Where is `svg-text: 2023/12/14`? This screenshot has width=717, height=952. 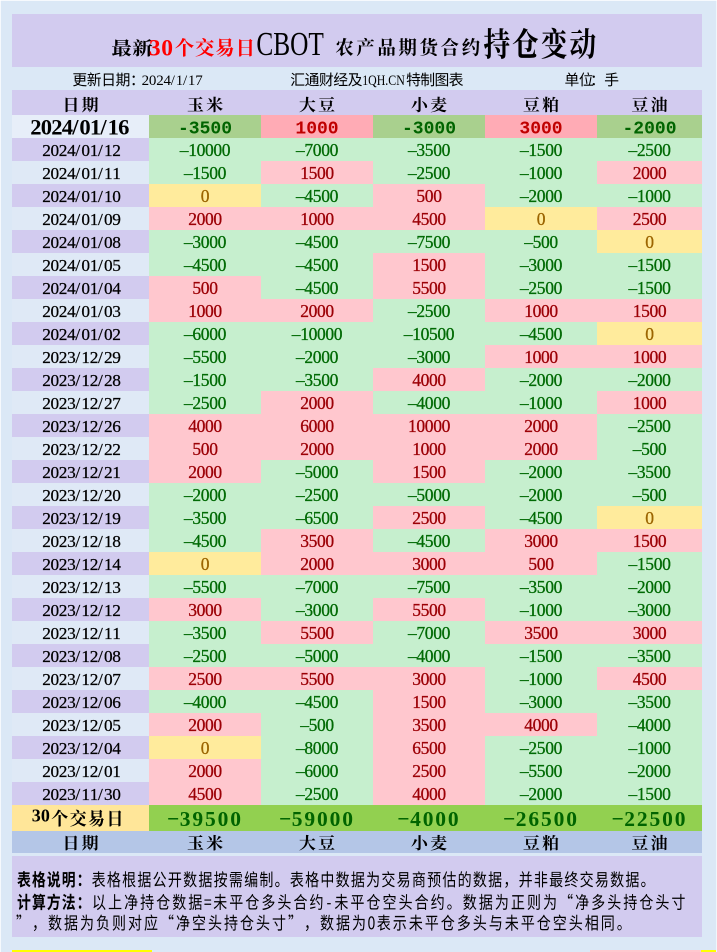 svg-text: 2023/12/14 is located at coordinates (81, 564).